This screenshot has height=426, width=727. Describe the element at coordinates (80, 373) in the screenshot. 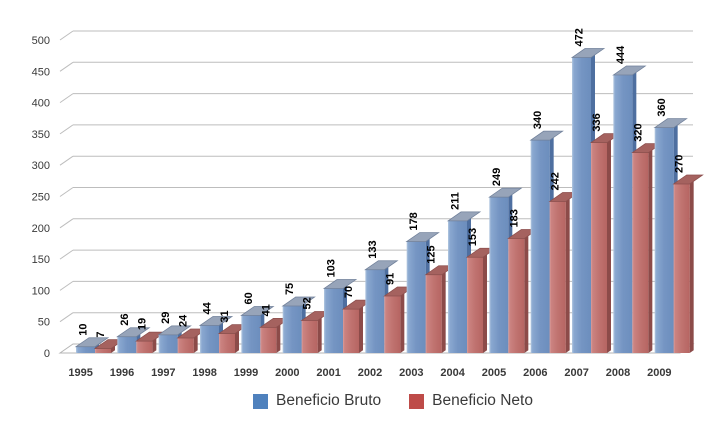

I see `year-label: 1995` at that location.